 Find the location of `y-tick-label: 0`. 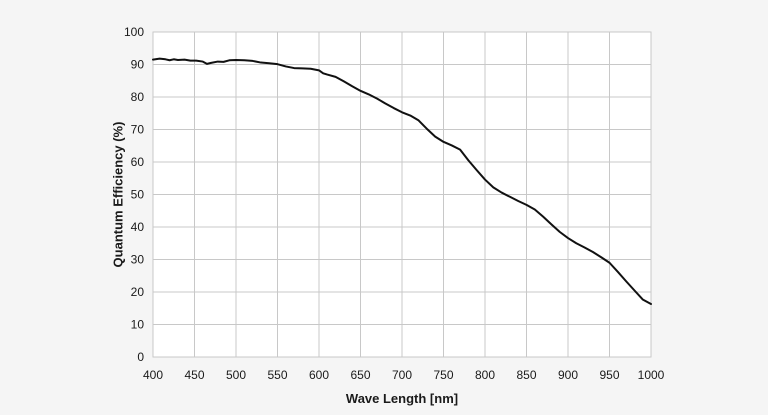

y-tick-label: 0 is located at coordinates (140, 357).